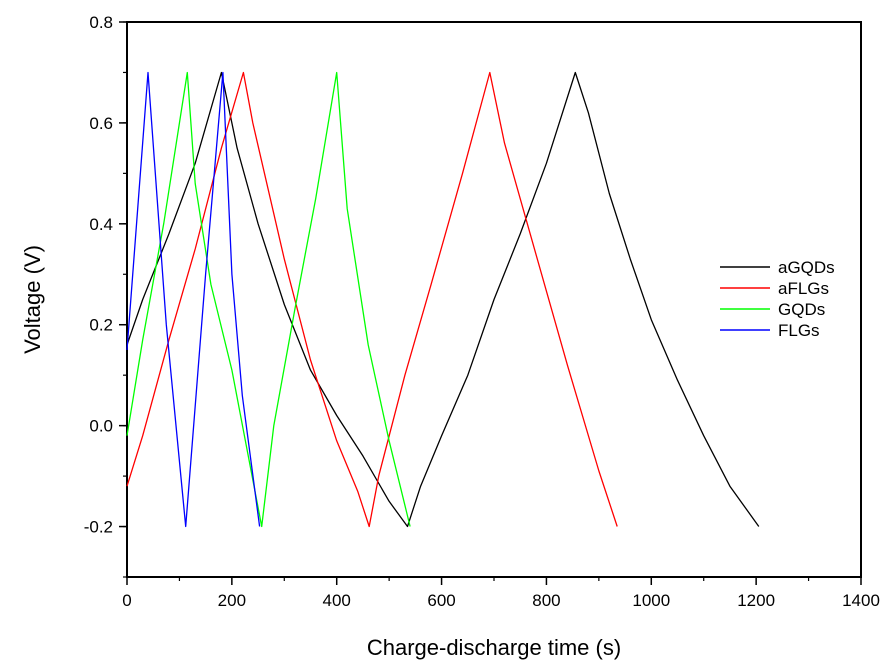  What do you see at coordinates (861, 600) in the screenshot?
I see `x-tick-label: 1400` at bounding box center [861, 600].